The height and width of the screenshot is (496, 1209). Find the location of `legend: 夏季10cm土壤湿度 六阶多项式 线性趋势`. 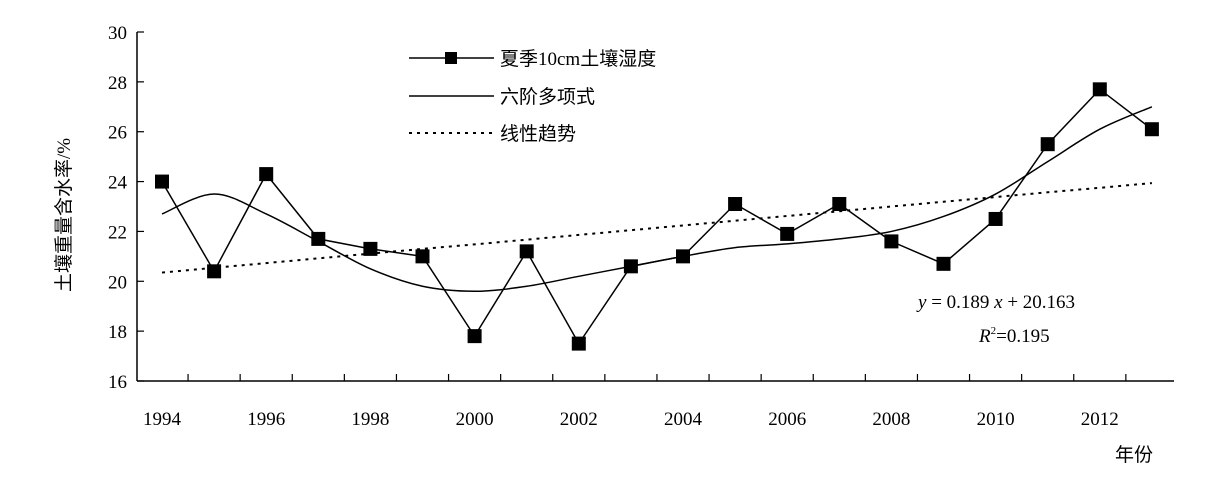

legend: 夏季10cm土壤湿度 六阶多项式 线性趋势 is located at coordinates (532, 96).